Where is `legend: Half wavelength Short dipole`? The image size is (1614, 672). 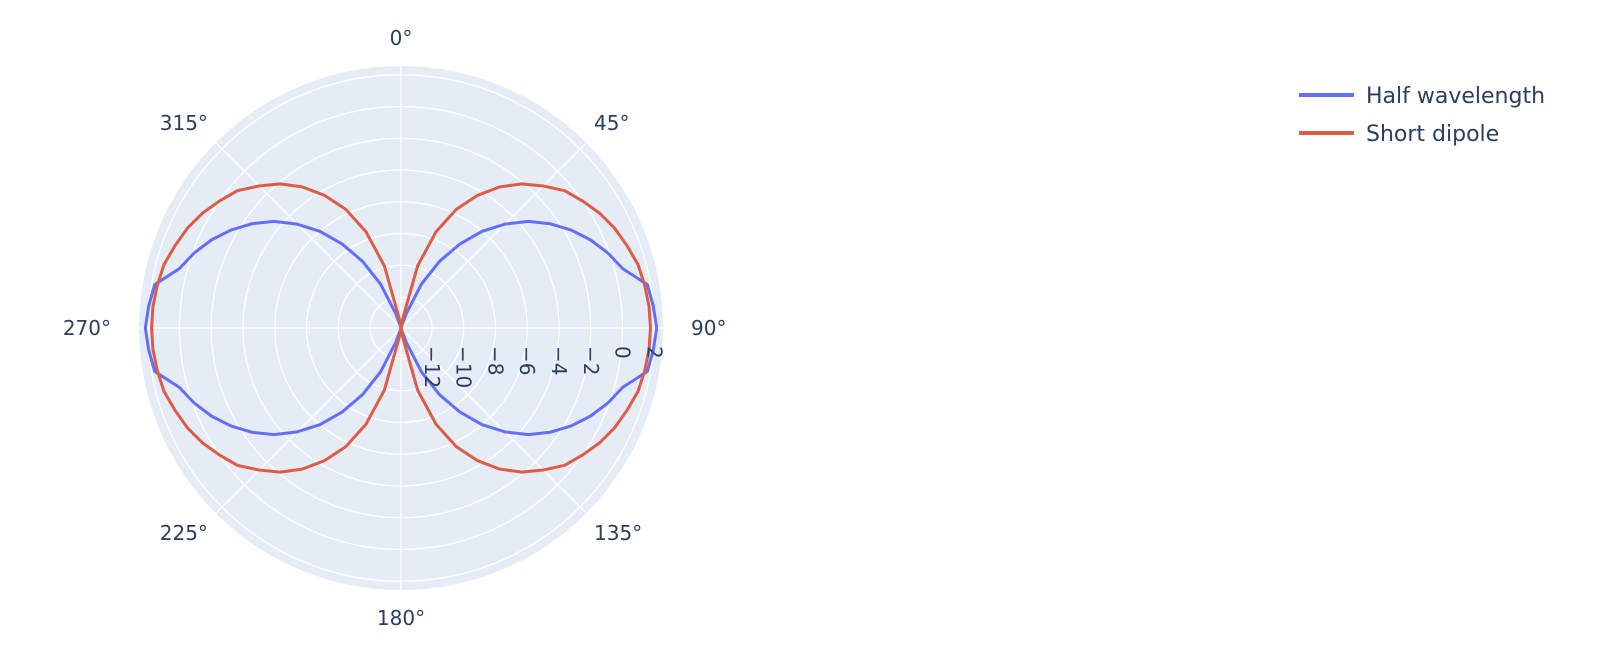
legend: Half wavelength Short dipole is located at coordinates (1422, 115).